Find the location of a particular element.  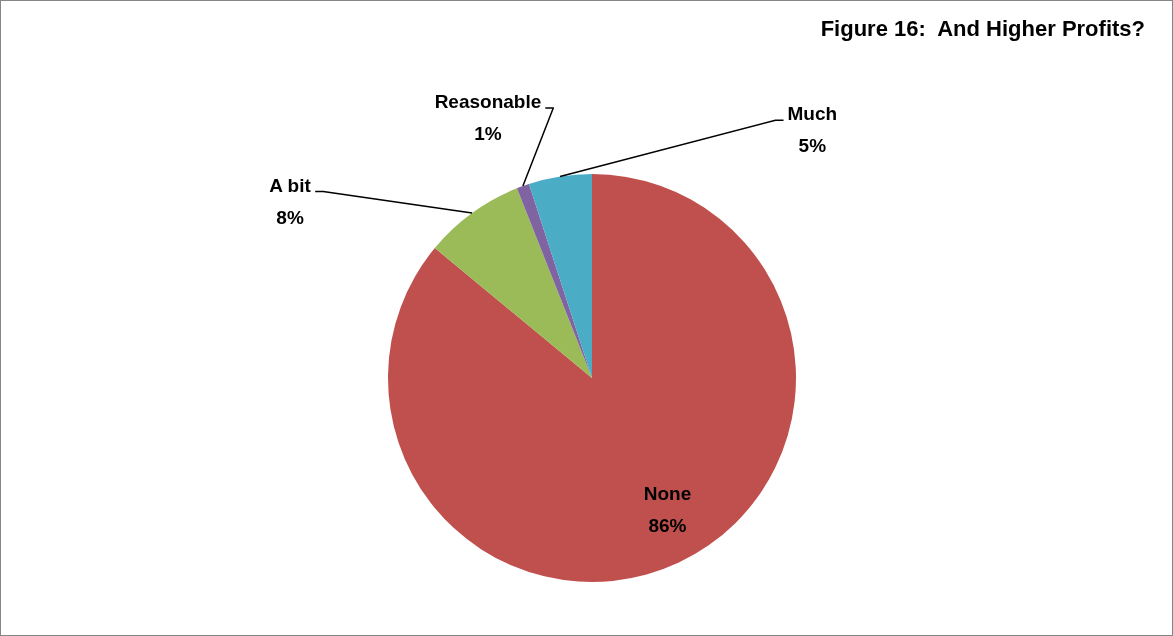

data-label: 86% is located at coordinates (667, 525).